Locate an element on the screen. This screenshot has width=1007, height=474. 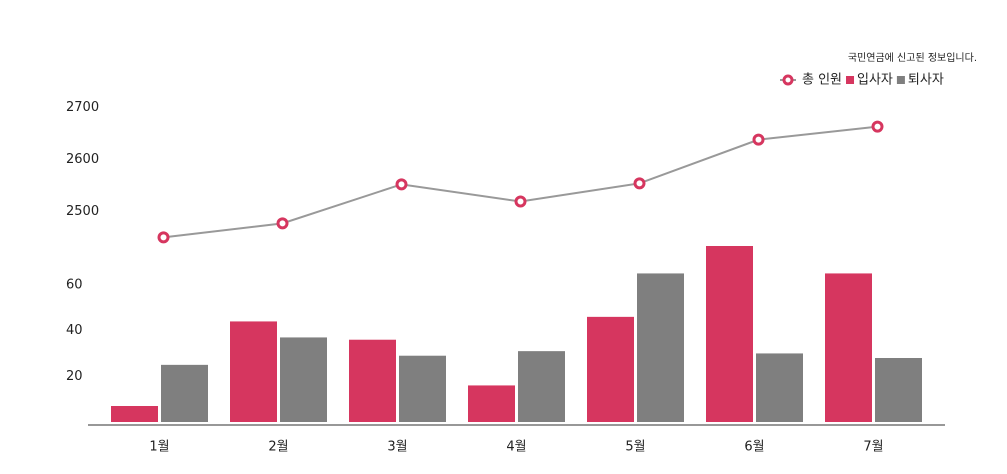
legend-label: 입사자 is located at coordinates (875, 80).